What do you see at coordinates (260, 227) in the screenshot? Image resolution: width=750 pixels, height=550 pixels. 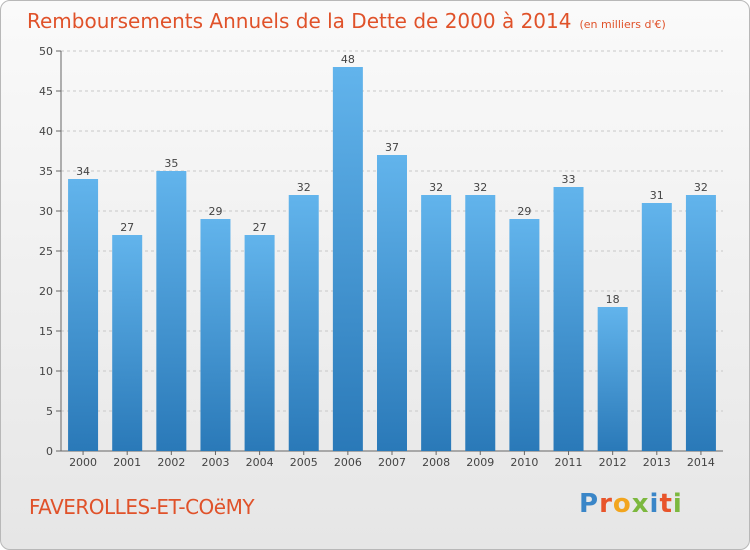 I see `data-label-2004: 27` at bounding box center [260, 227].